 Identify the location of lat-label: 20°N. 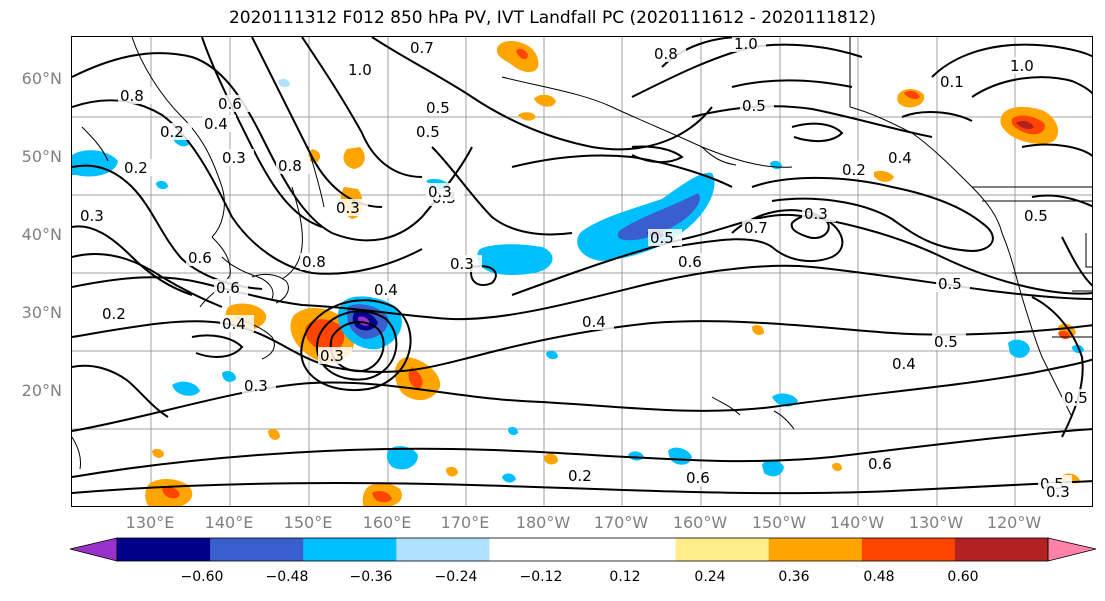
(41, 390).